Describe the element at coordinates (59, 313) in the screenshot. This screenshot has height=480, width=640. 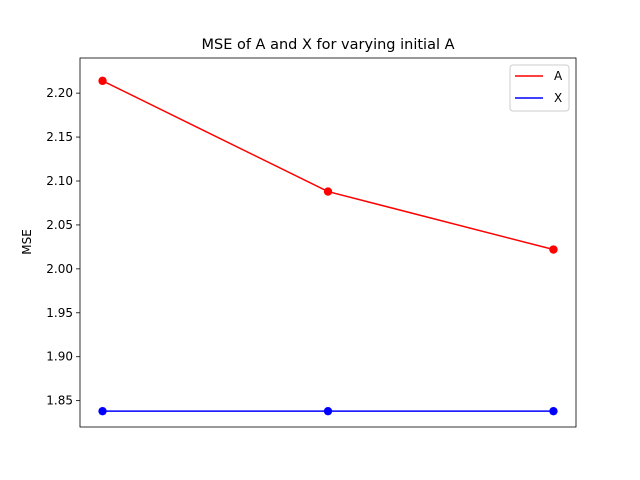
I see `y-tick-label: 1.95` at that location.